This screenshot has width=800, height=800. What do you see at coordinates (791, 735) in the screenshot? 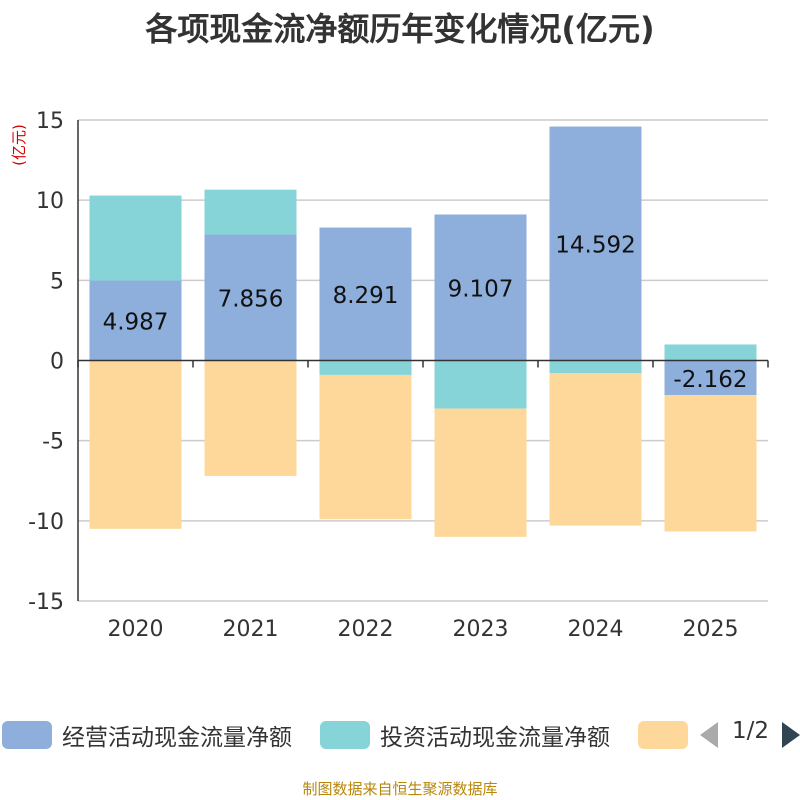
I see `pager-next-icon` at bounding box center [791, 735].